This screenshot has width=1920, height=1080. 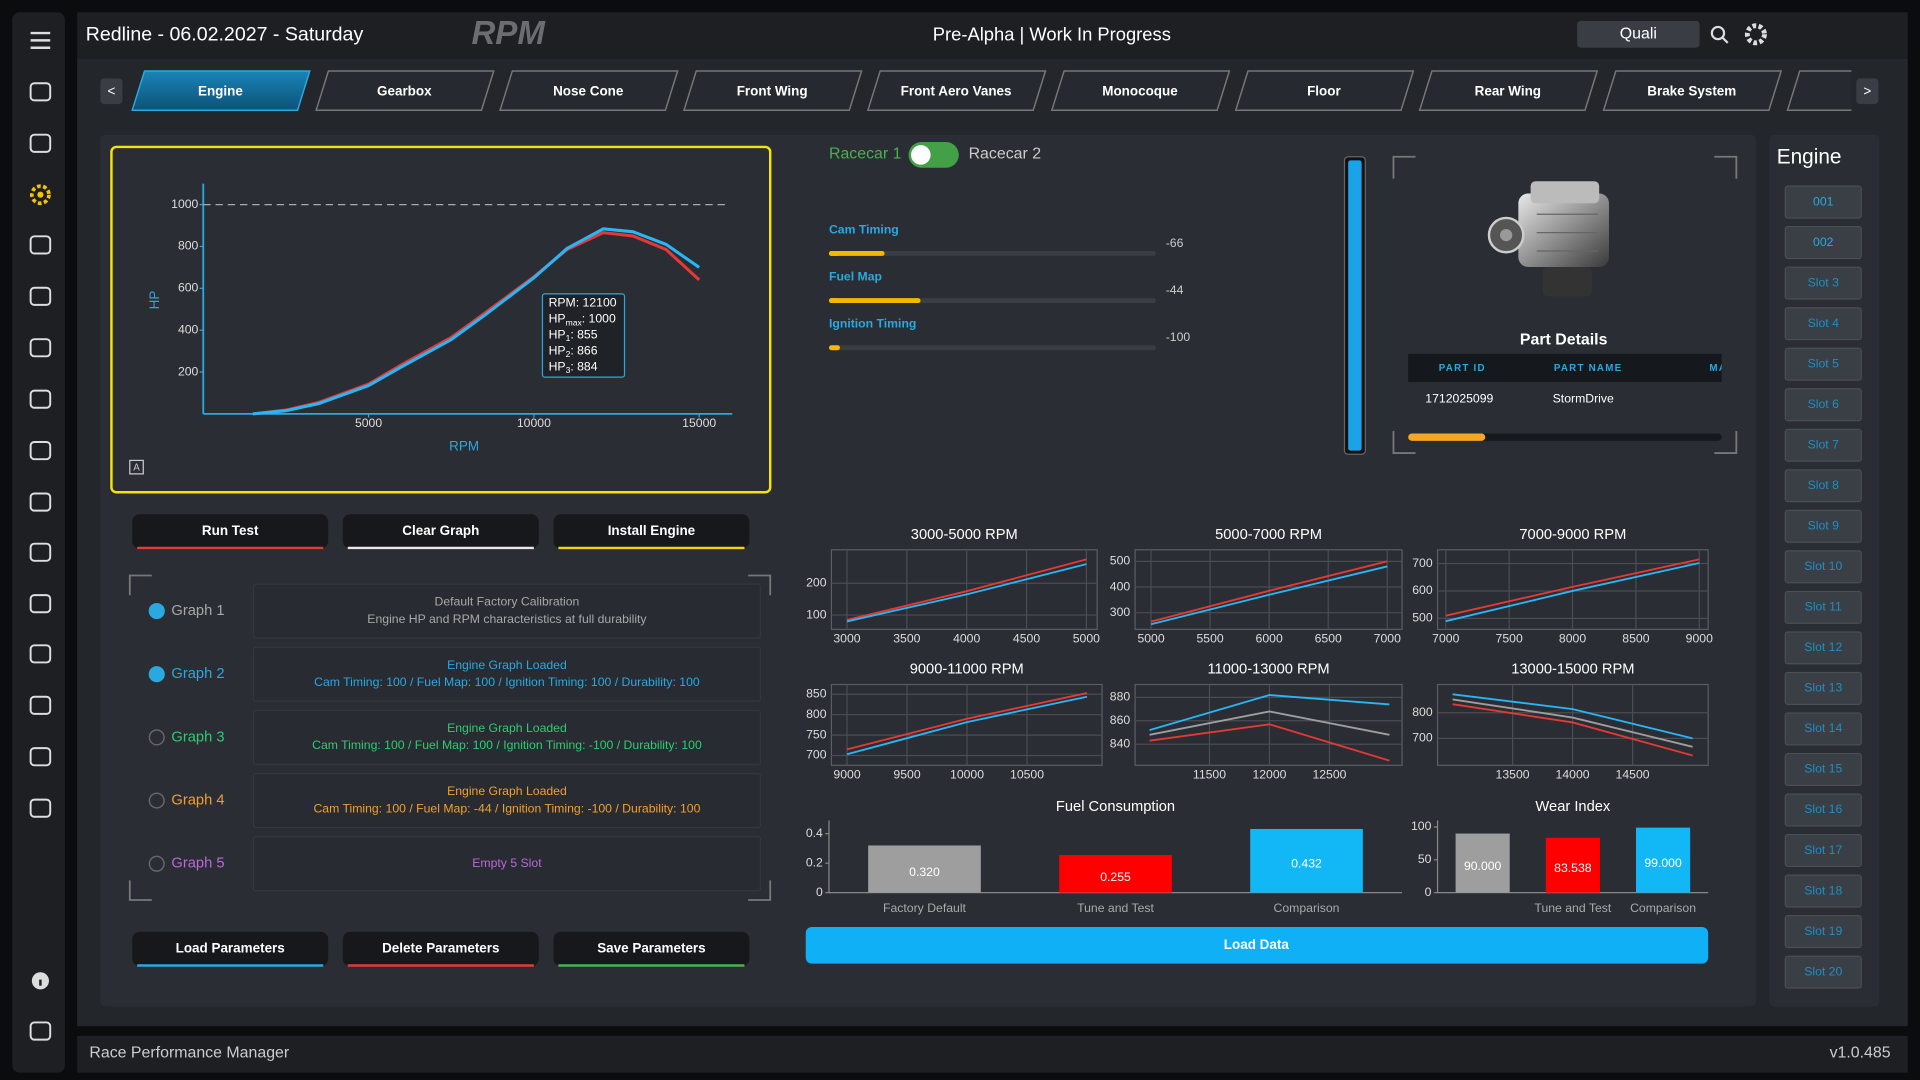 I want to click on slot-label: Slot 20, so click(x=1823, y=971).